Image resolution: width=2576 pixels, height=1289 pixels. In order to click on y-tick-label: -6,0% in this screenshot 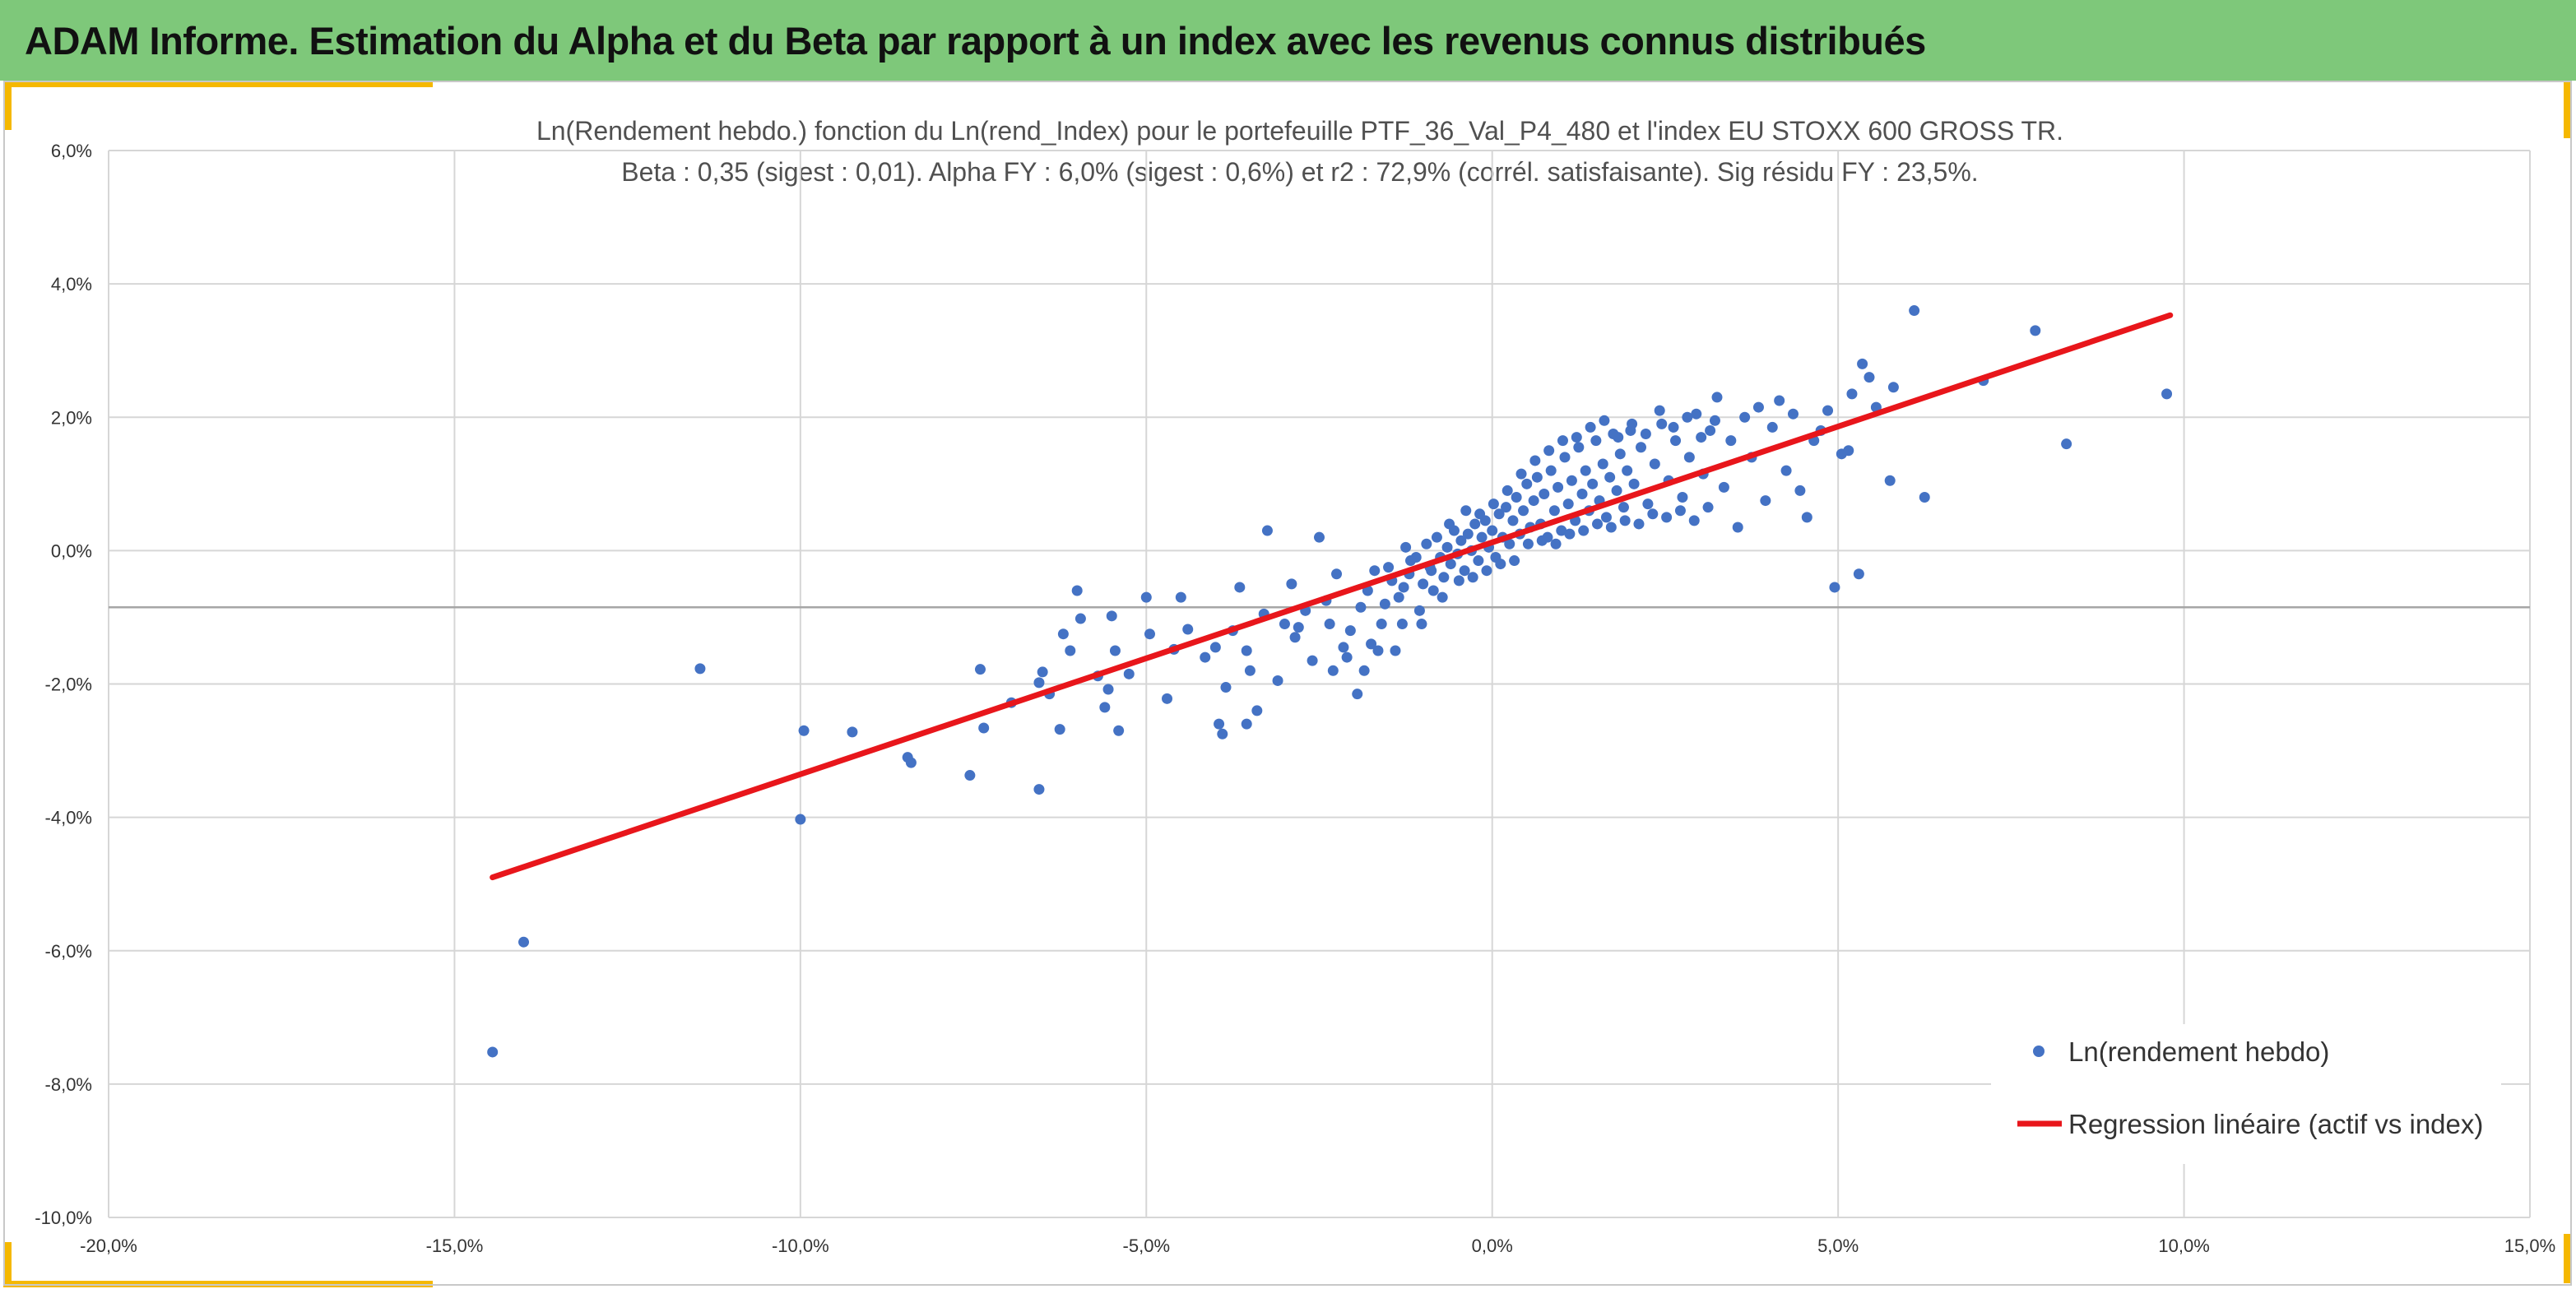, I will do `click(68, 951)`.